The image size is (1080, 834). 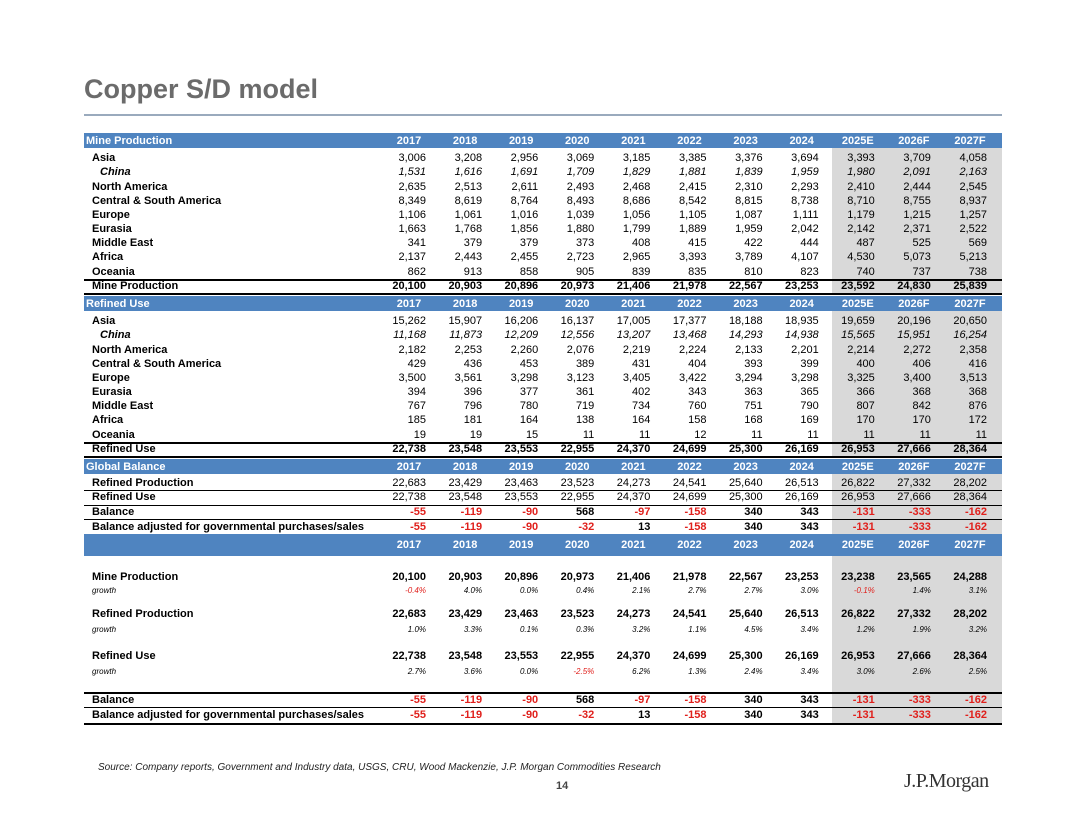 I want to click on cell: -97, so click(x=642, y=700).